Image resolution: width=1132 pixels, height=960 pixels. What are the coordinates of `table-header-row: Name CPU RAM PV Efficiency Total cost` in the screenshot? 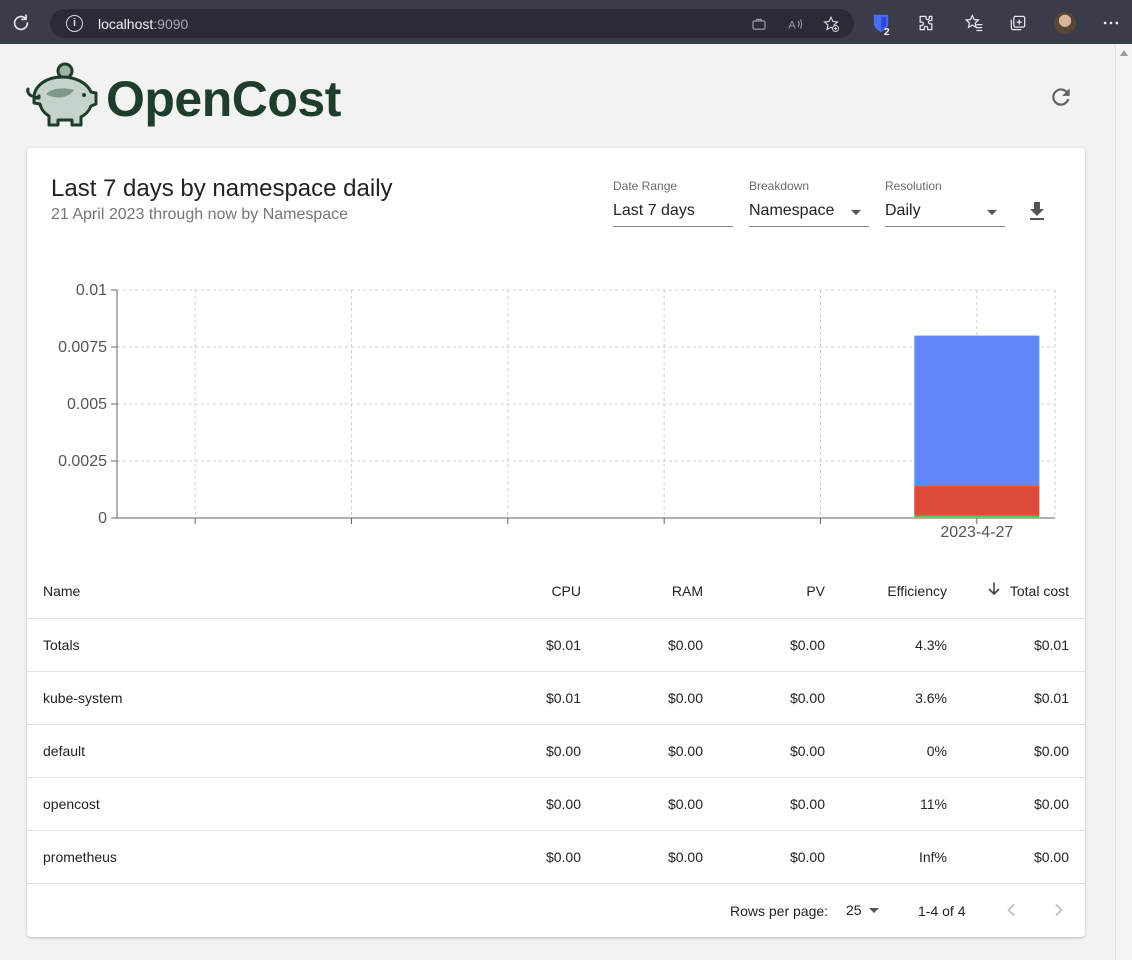 It's located at (556, 592).